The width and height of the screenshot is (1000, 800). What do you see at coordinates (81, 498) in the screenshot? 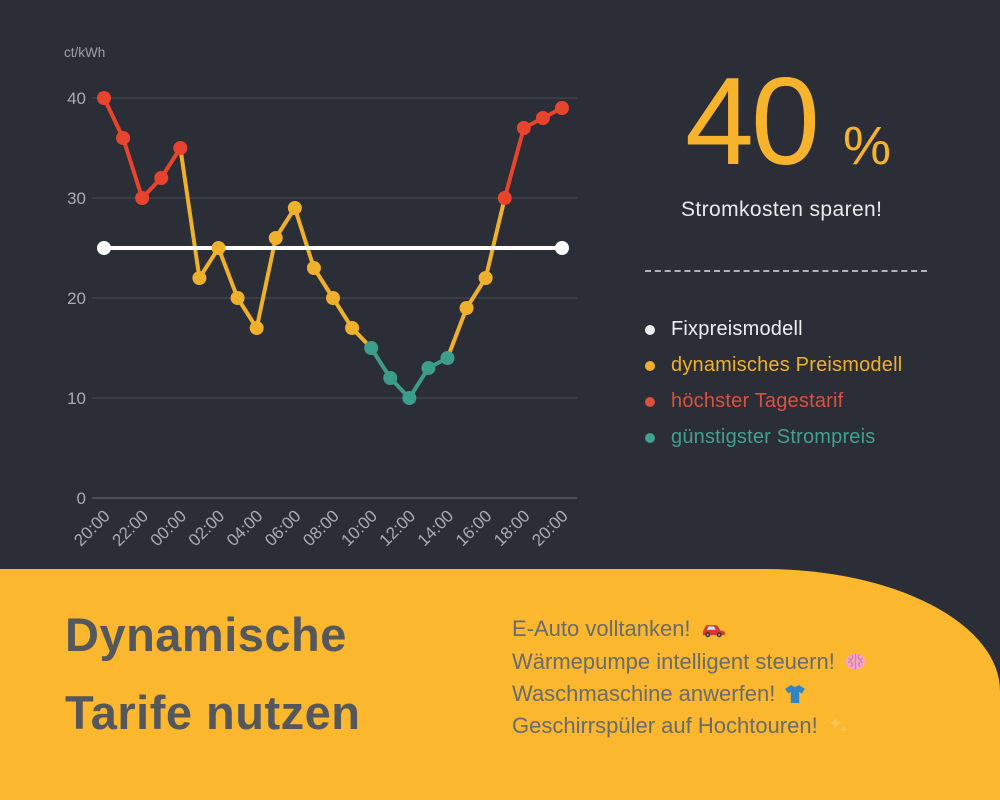
I see `svg-text: 0` at bounding box center [81, 498].